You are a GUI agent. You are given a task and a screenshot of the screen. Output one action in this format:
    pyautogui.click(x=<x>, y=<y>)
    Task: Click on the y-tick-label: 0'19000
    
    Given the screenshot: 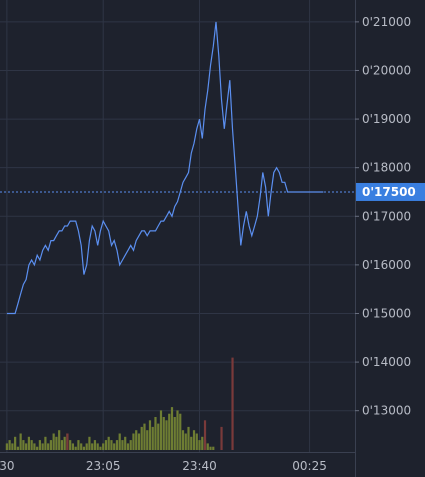 What is the action you would take?
    pyautogui.click(x=386, y=119)
    